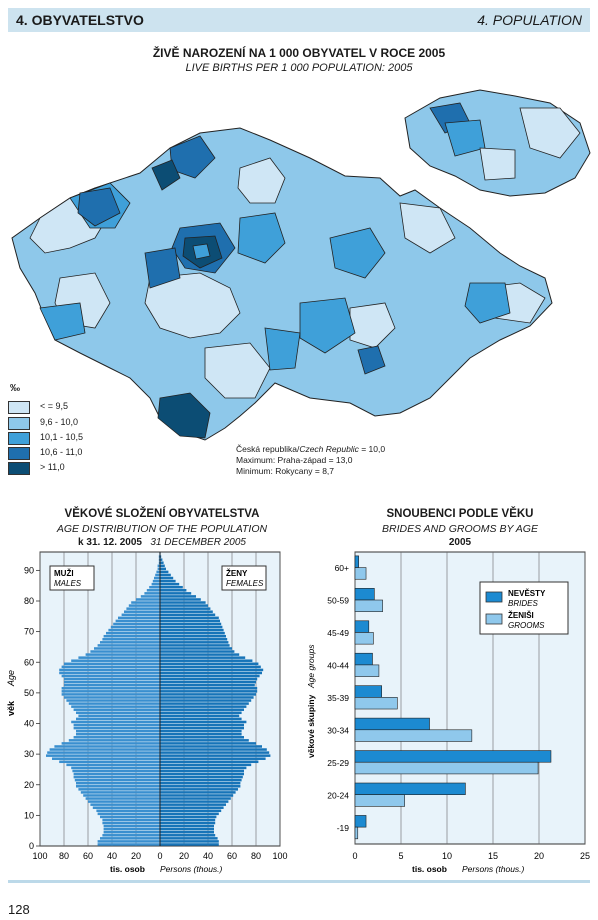  Describe the element at coordinates (338, 698) in the screenshot. I see `brides-category-label: 35-39` at that location.